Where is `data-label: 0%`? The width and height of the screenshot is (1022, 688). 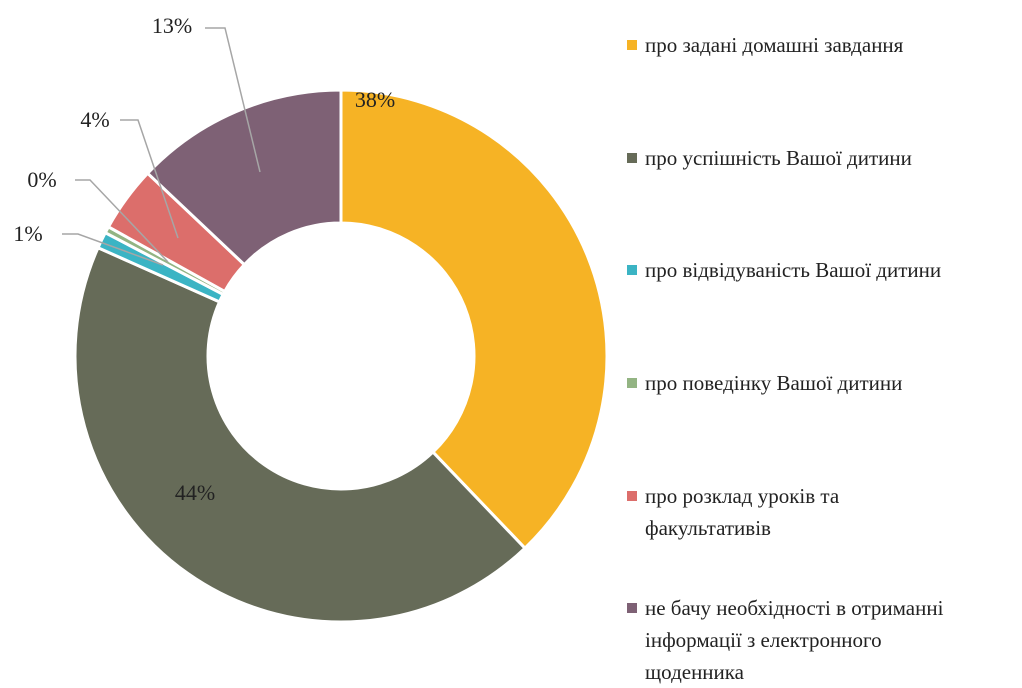 data-label: 0% is located at coordinates (41, 179).